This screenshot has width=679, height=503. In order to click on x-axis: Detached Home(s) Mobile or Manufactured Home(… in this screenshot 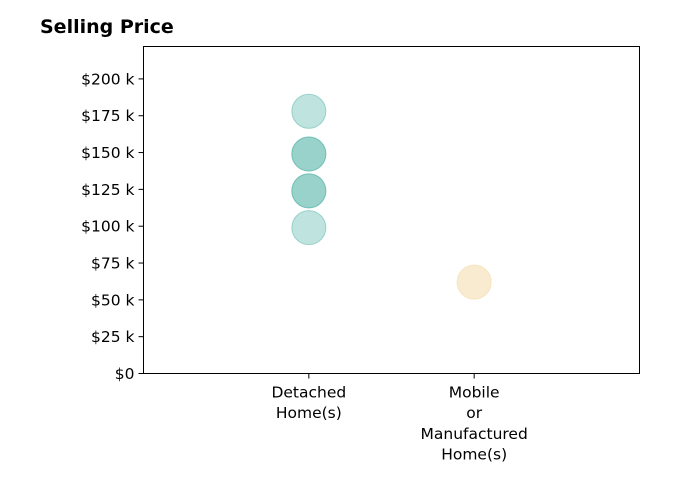, I will do `click(399, 418)`.